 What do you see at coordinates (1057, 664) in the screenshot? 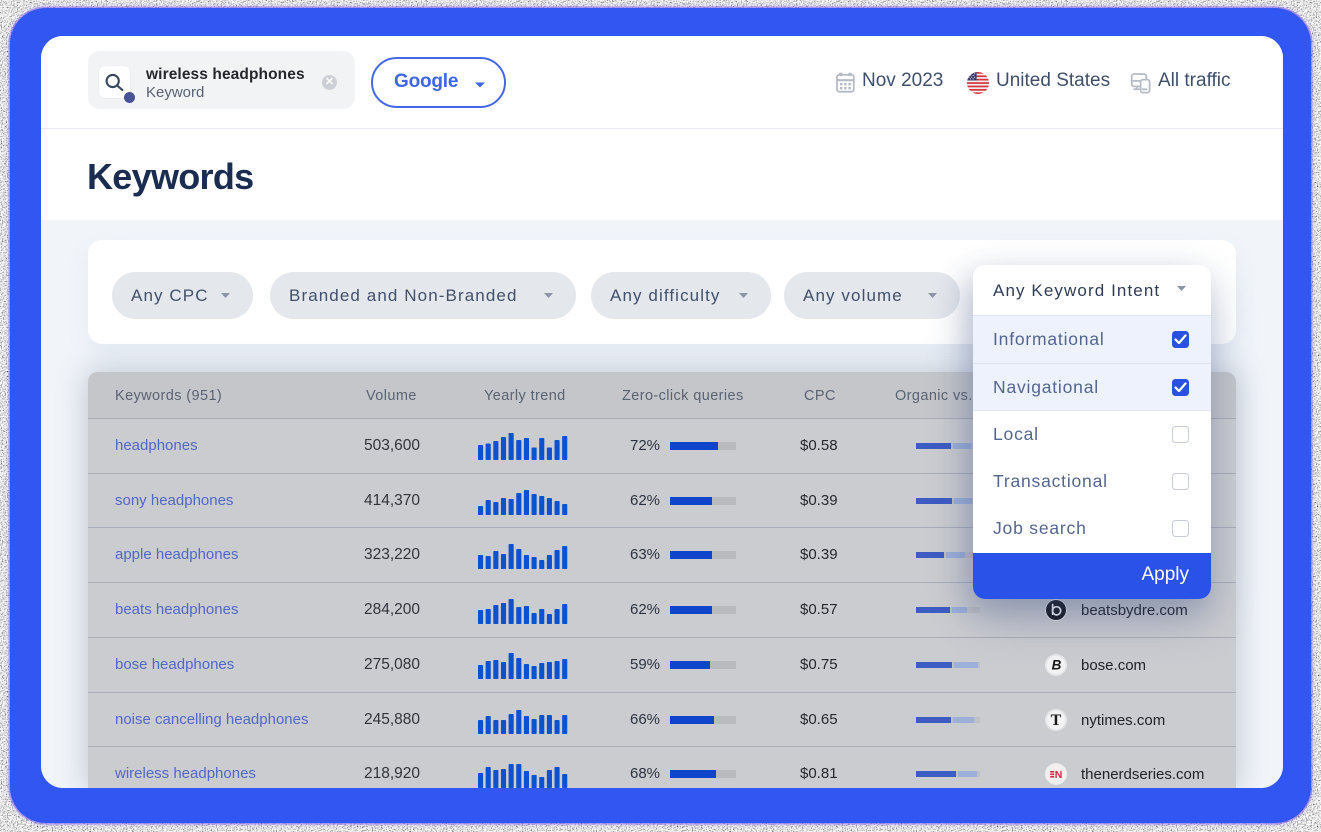
I see `svg-text: B` at bounding box center [1057, 664].